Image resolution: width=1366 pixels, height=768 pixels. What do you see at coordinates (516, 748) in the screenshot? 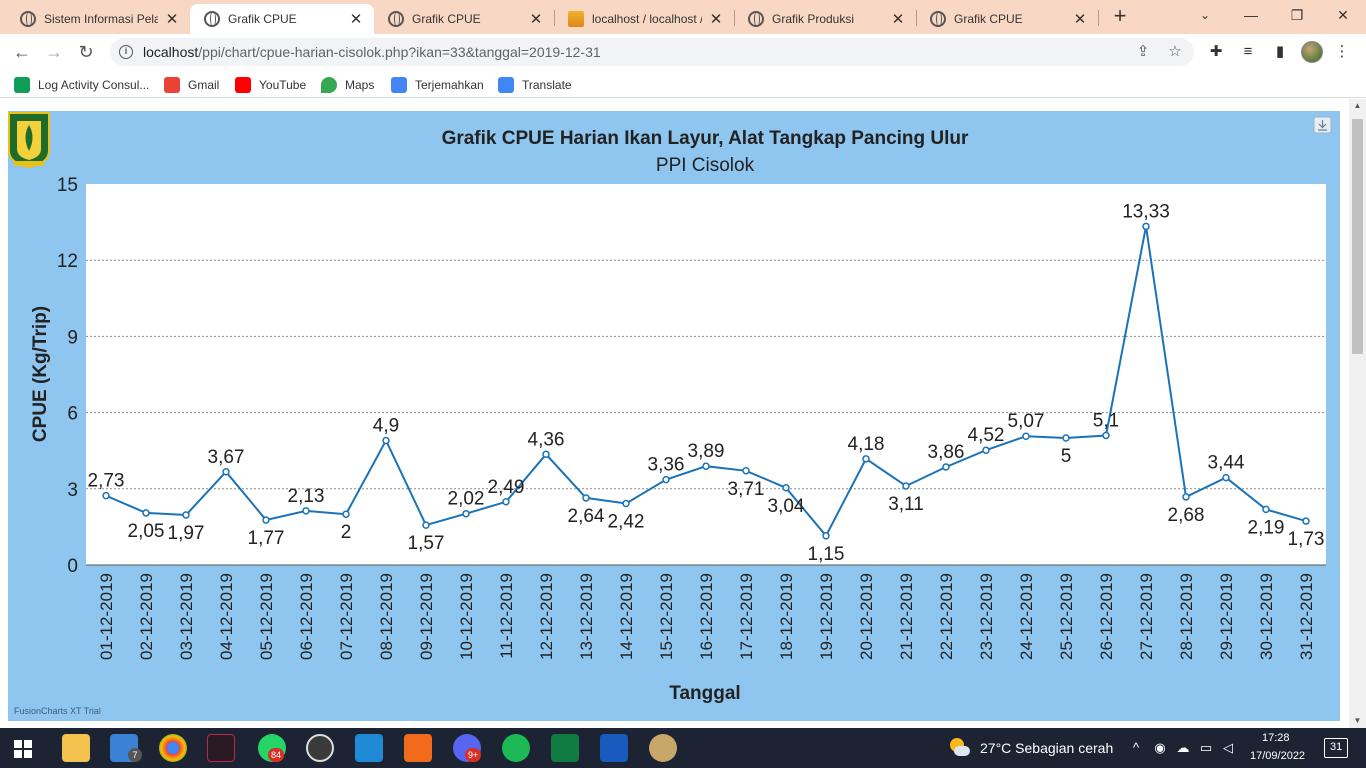
I see `spotify-icon` at bounding box center [516, 748].